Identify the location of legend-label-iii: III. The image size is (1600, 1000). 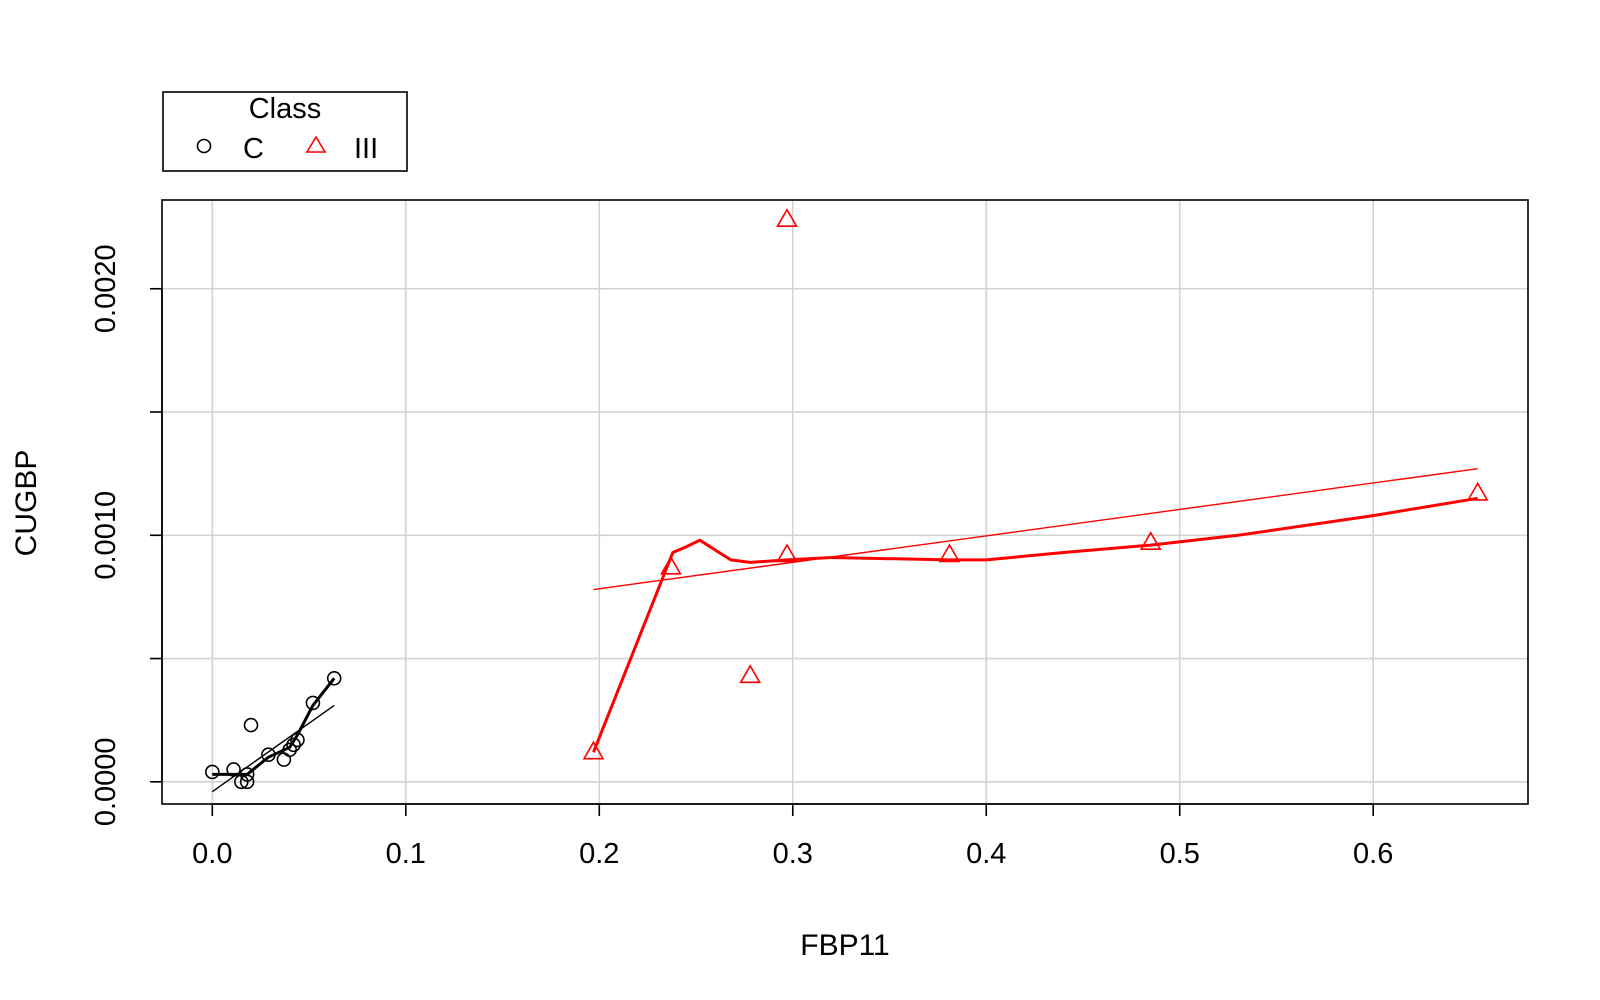
(366, 149).